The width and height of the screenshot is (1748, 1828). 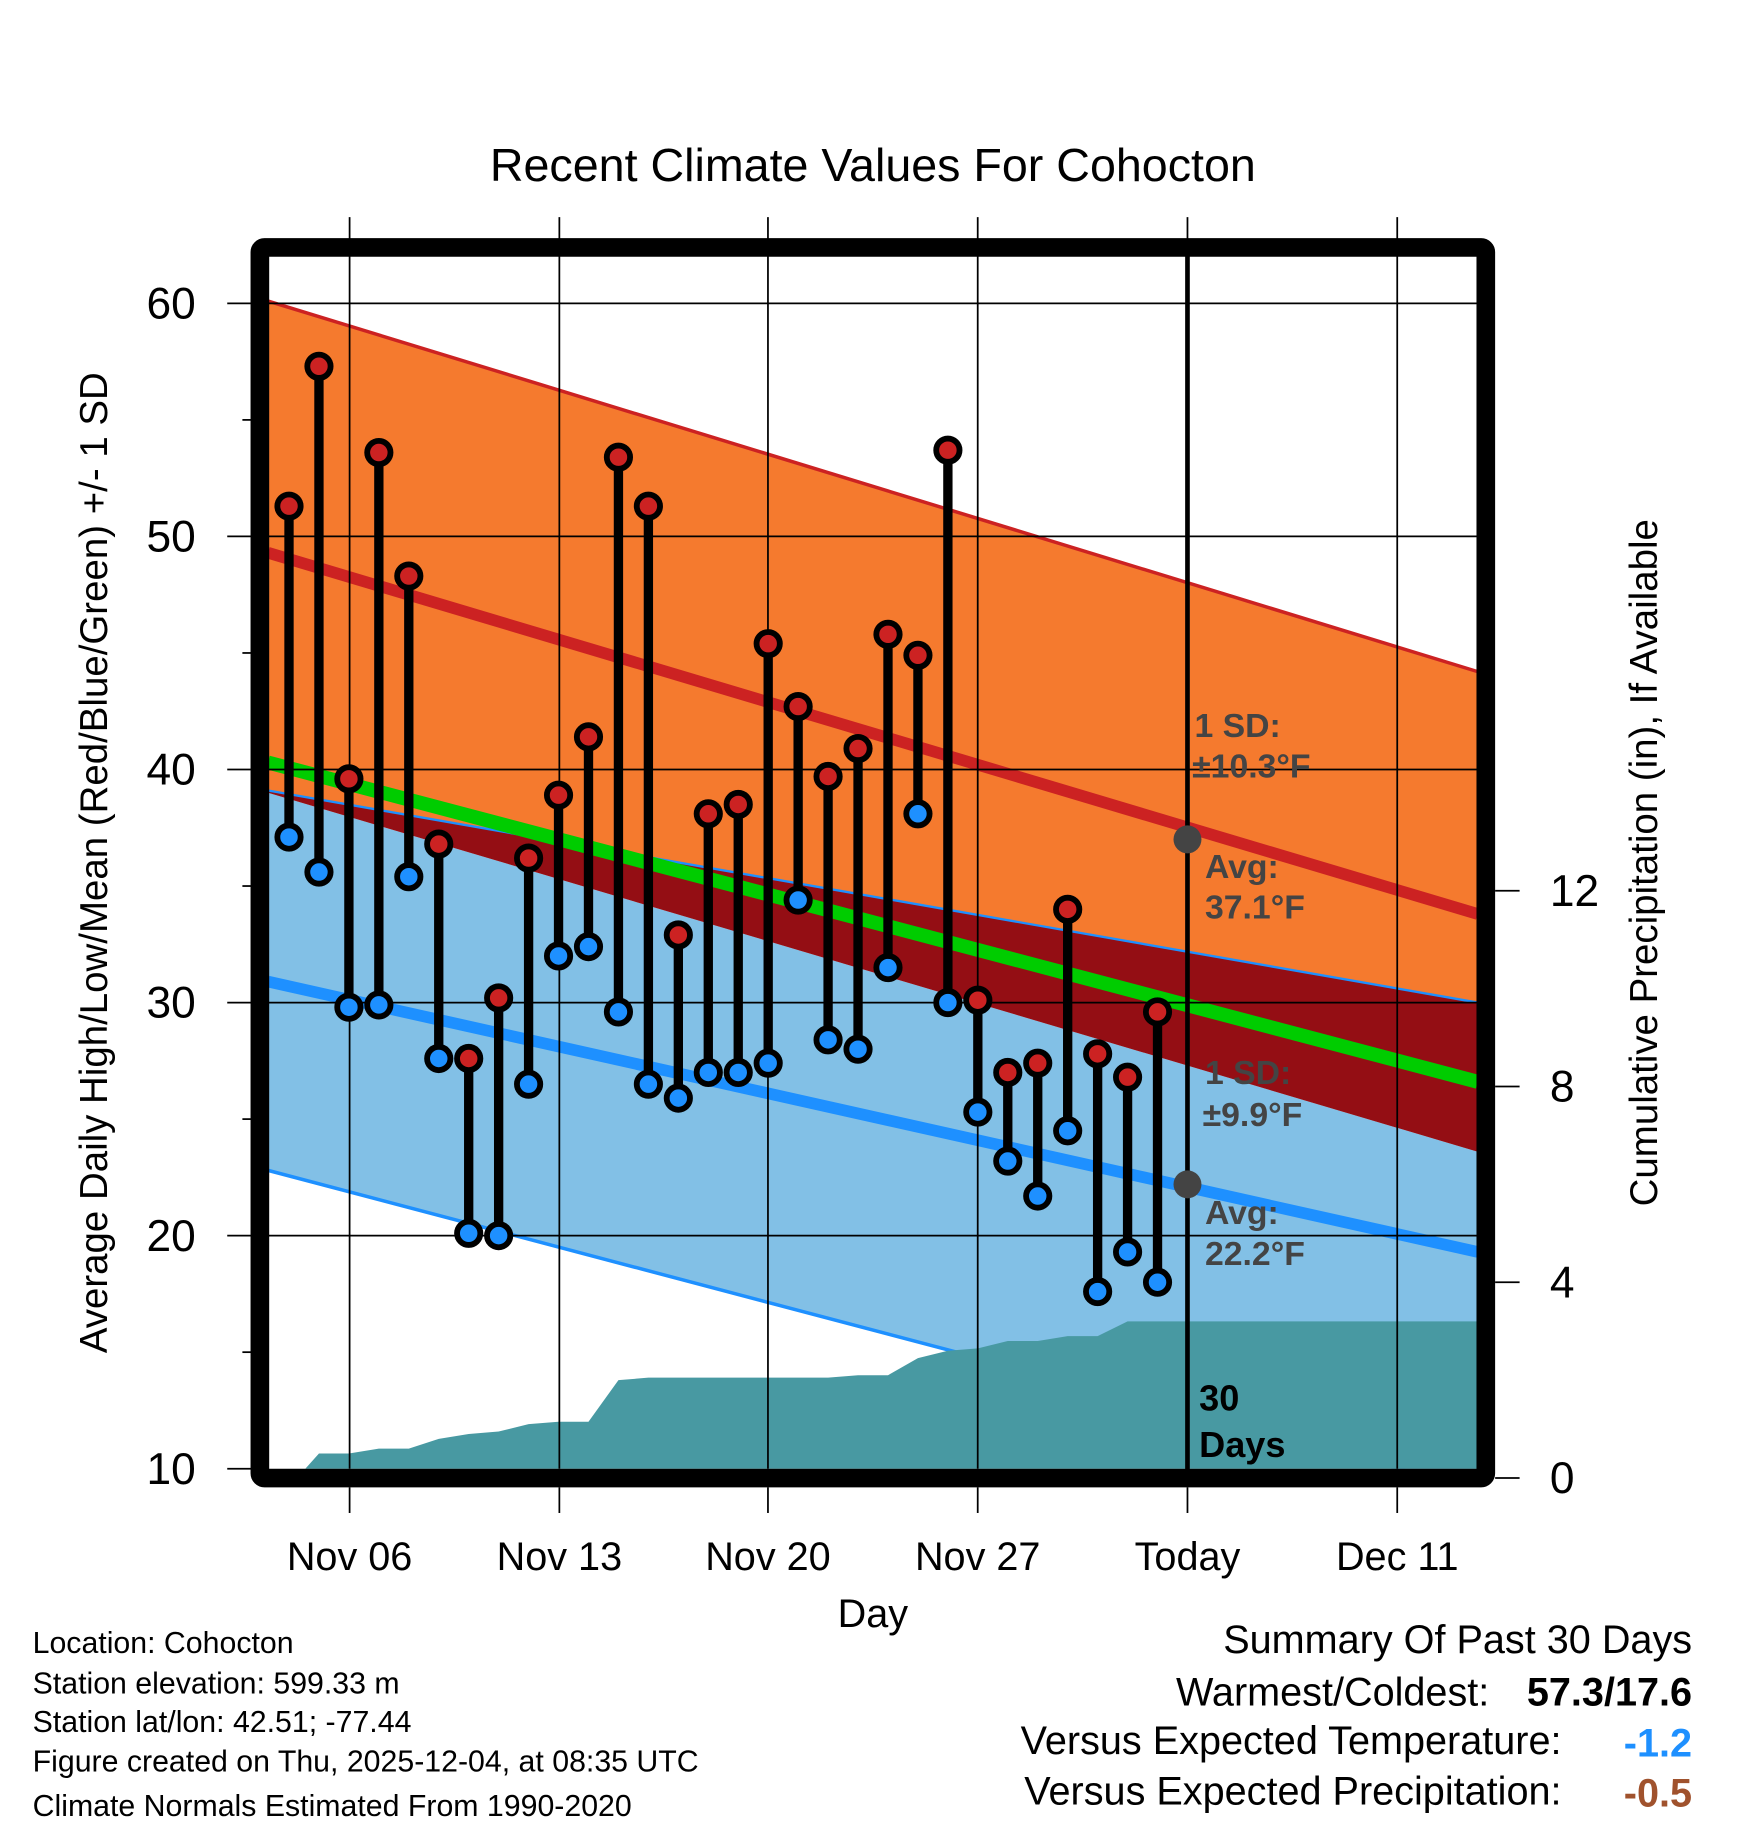 What do you see at coordinates (332, 1806) in the screenshot?
I see `footer-normals: Climate Normals Estimated From 1990-2020` at bounding box center [332, 1806].